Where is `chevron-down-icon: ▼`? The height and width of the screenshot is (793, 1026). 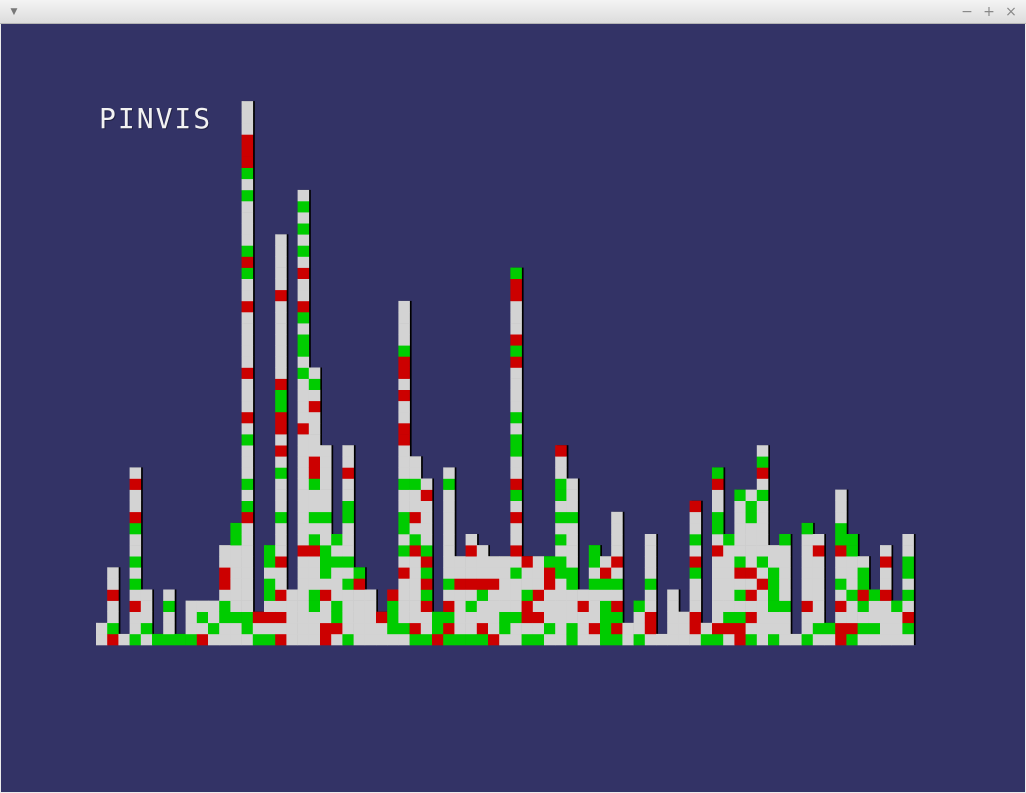
chevron-down-icon: ▼ is located at coordinates (14, 12).